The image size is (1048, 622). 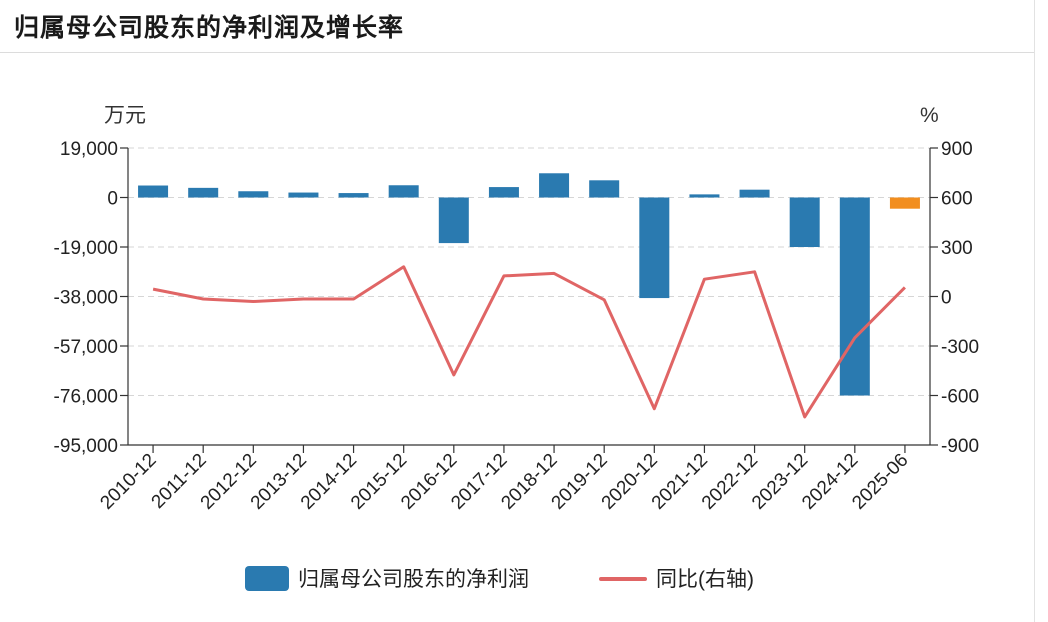 I want to click on right-tick-label: 600, so click(x=957, y=199).